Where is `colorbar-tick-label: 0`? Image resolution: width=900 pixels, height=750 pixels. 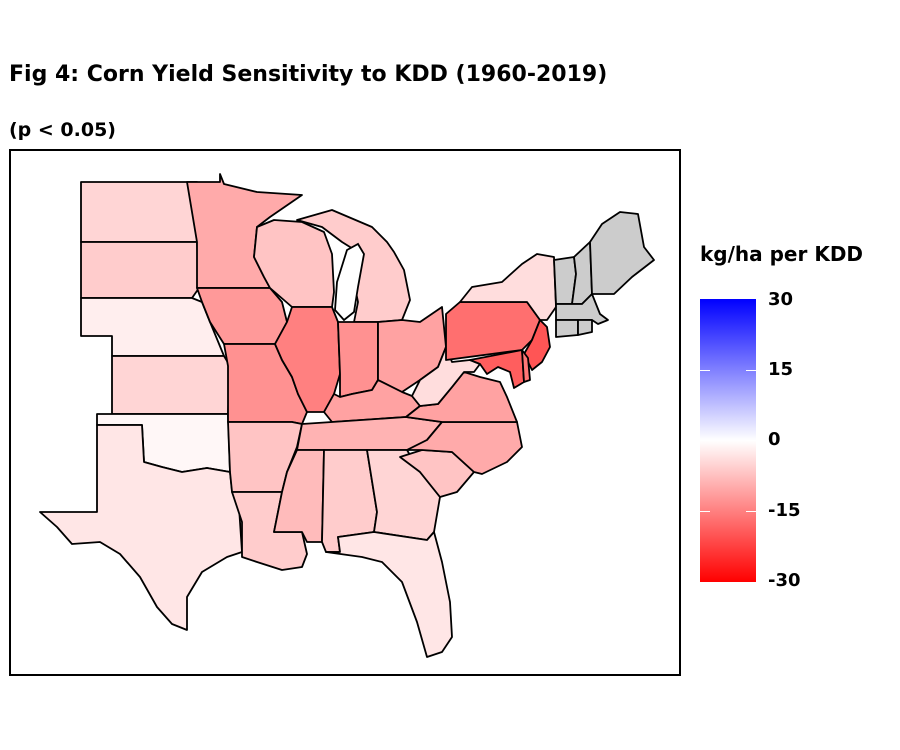 colorbar-tick-label: 0 is located at coordinates (774, 439).